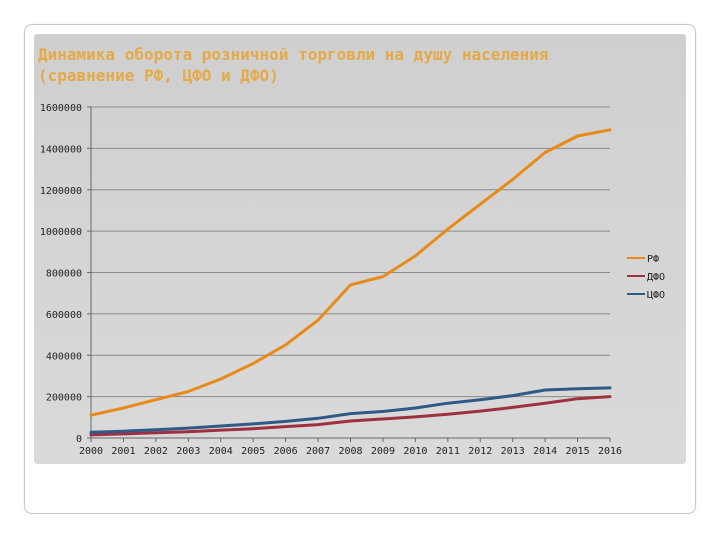 The image size is (720, 540). Describe the element at coordinates (653, 259) in the screenshot. I see `legend-label: РФ` at that location.